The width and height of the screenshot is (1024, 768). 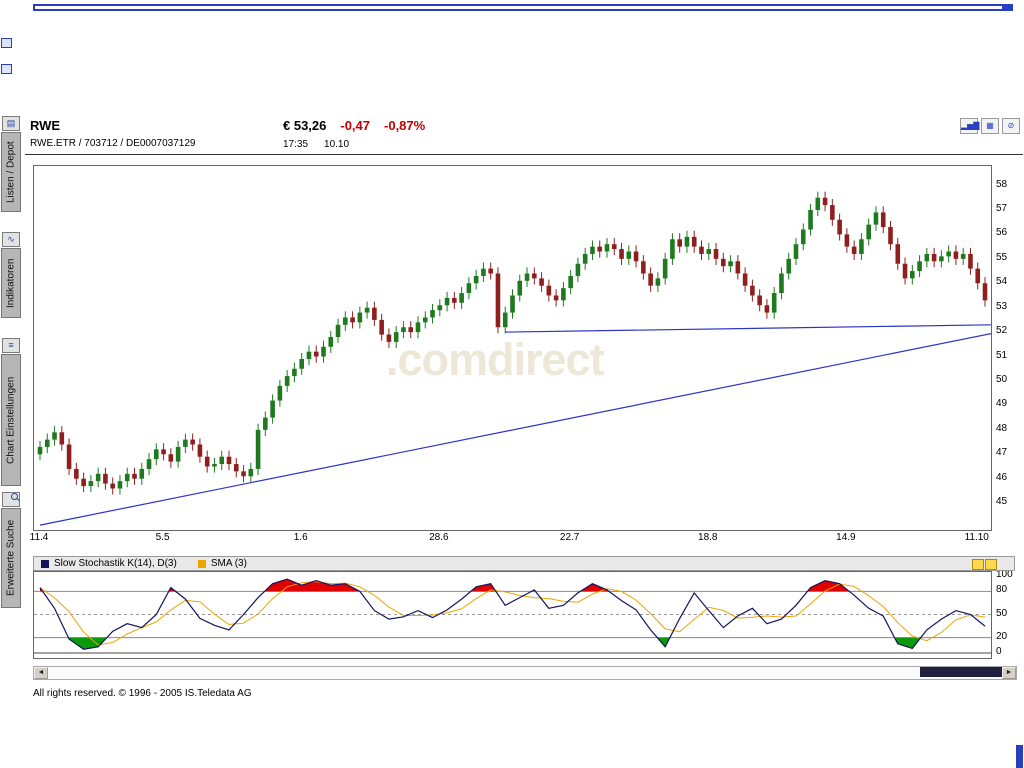 What do you see at coordinates (45, 563) in the screenshot?
I see `stochastic-legend-swatch` at bounding box center [45, 563].